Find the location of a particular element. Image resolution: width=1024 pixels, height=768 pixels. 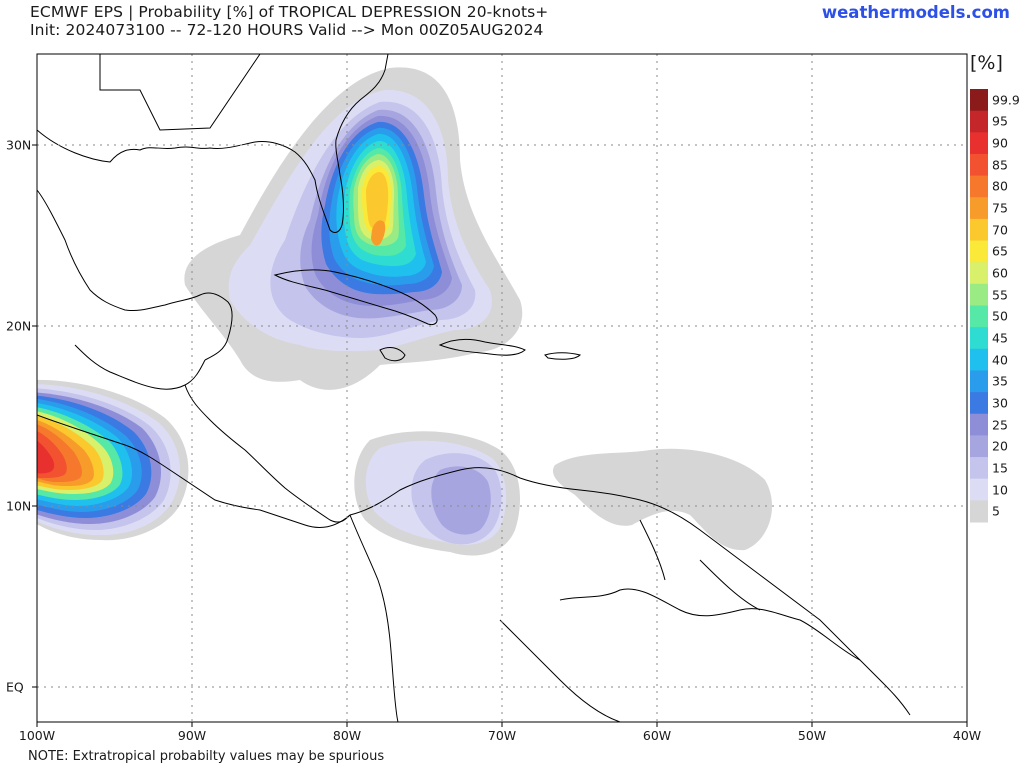

legend-level-label: 55 is located at coordinates (1000, 295).